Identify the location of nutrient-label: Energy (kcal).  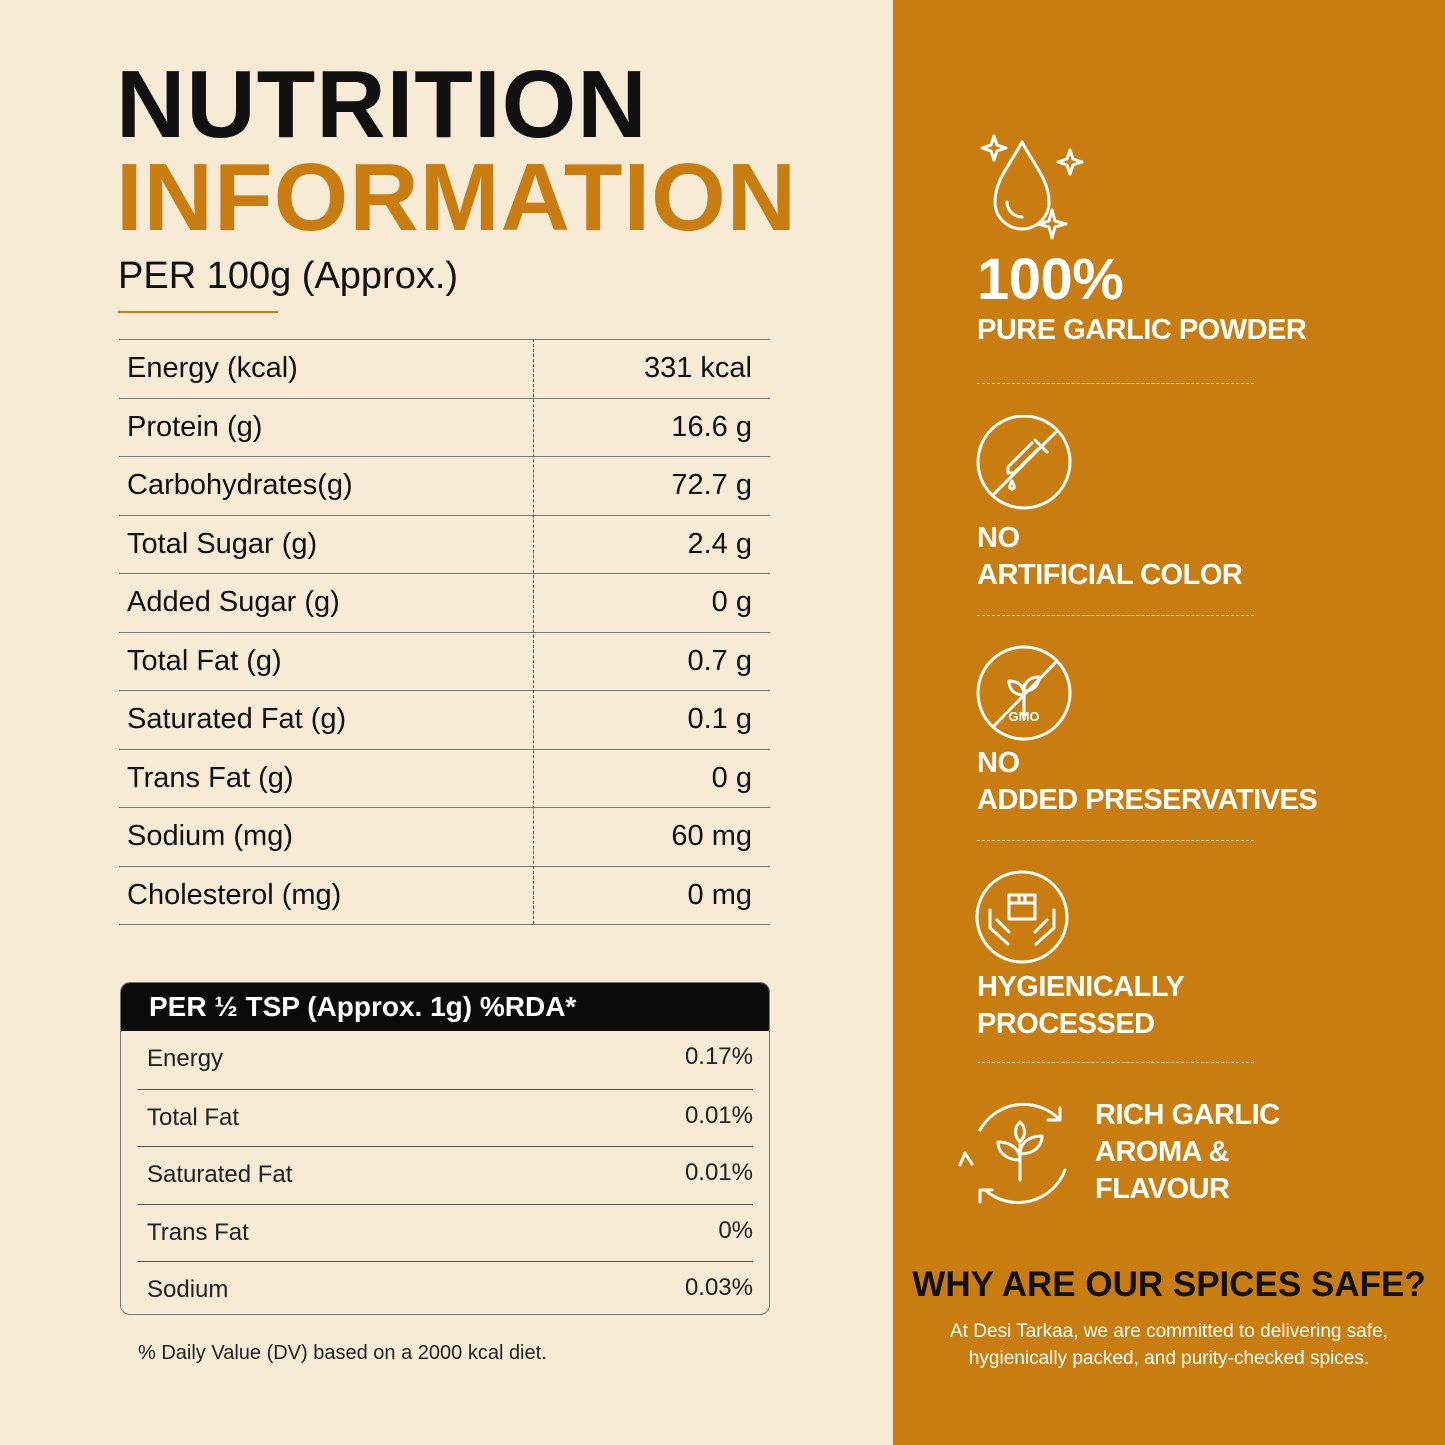
(212, 368).